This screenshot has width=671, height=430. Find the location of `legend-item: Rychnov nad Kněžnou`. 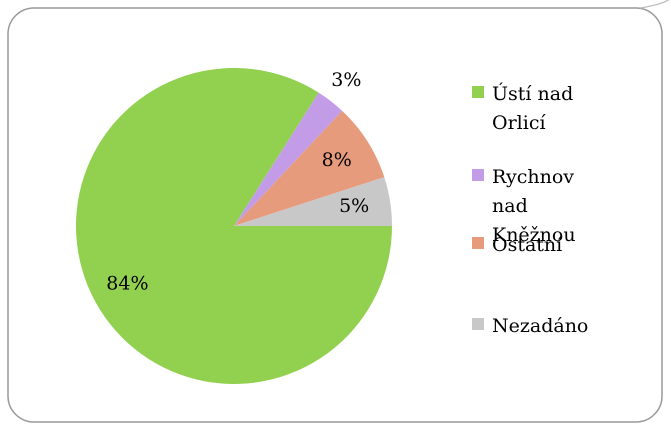

legend-item: Rychnov nad Kněžnou is located at coordinates (542, 206).